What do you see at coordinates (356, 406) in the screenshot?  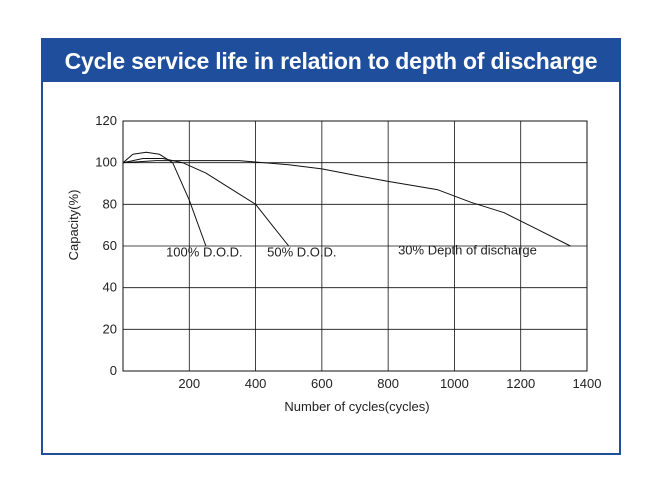 I see `x-axis-title: Number of cycles(cycles)` at bounding box center [356, 406].